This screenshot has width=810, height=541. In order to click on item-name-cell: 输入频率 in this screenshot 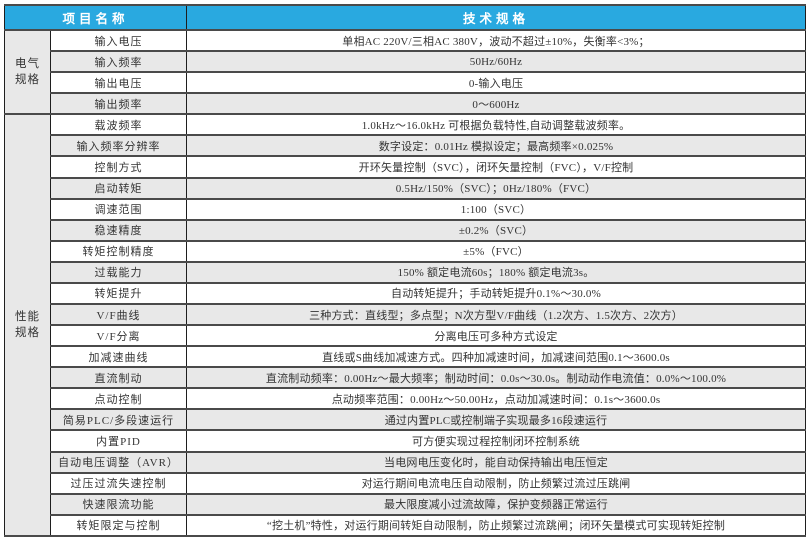, I will do `click(118, 62)`.